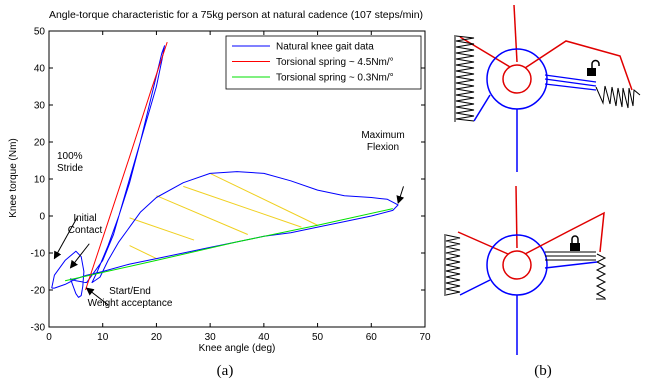 The height and width of the screenshot is (383, 652). Describe the element at coordinates (40, 180) in the screenshot. I see `y-tick-label: 10` at that location.